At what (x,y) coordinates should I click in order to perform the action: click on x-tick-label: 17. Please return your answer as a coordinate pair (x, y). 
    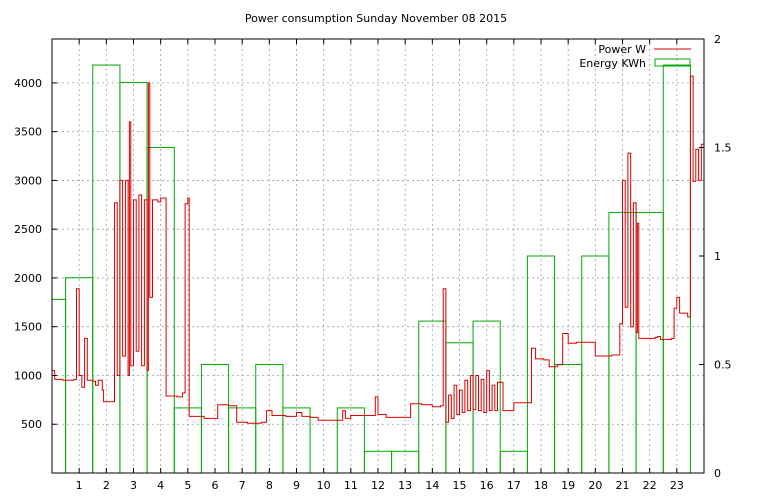
    Looking at the image, I should click on (514, 485).